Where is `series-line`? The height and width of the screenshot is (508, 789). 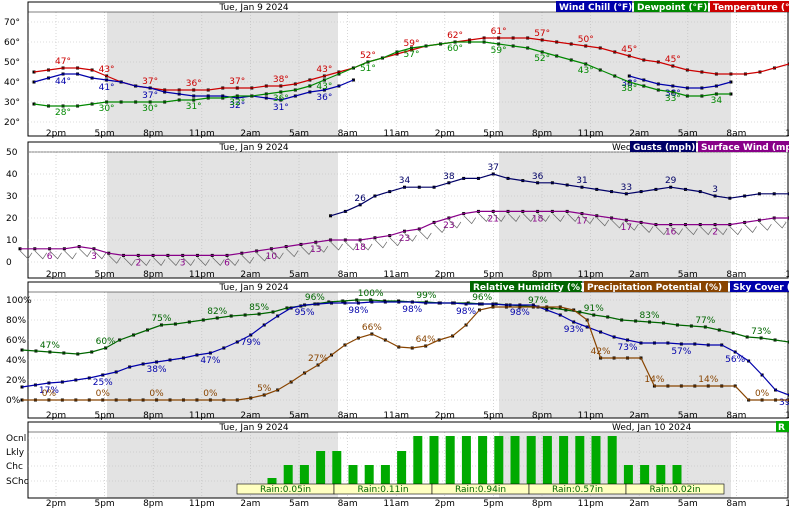 series-line is located at coordinates (382, 74).